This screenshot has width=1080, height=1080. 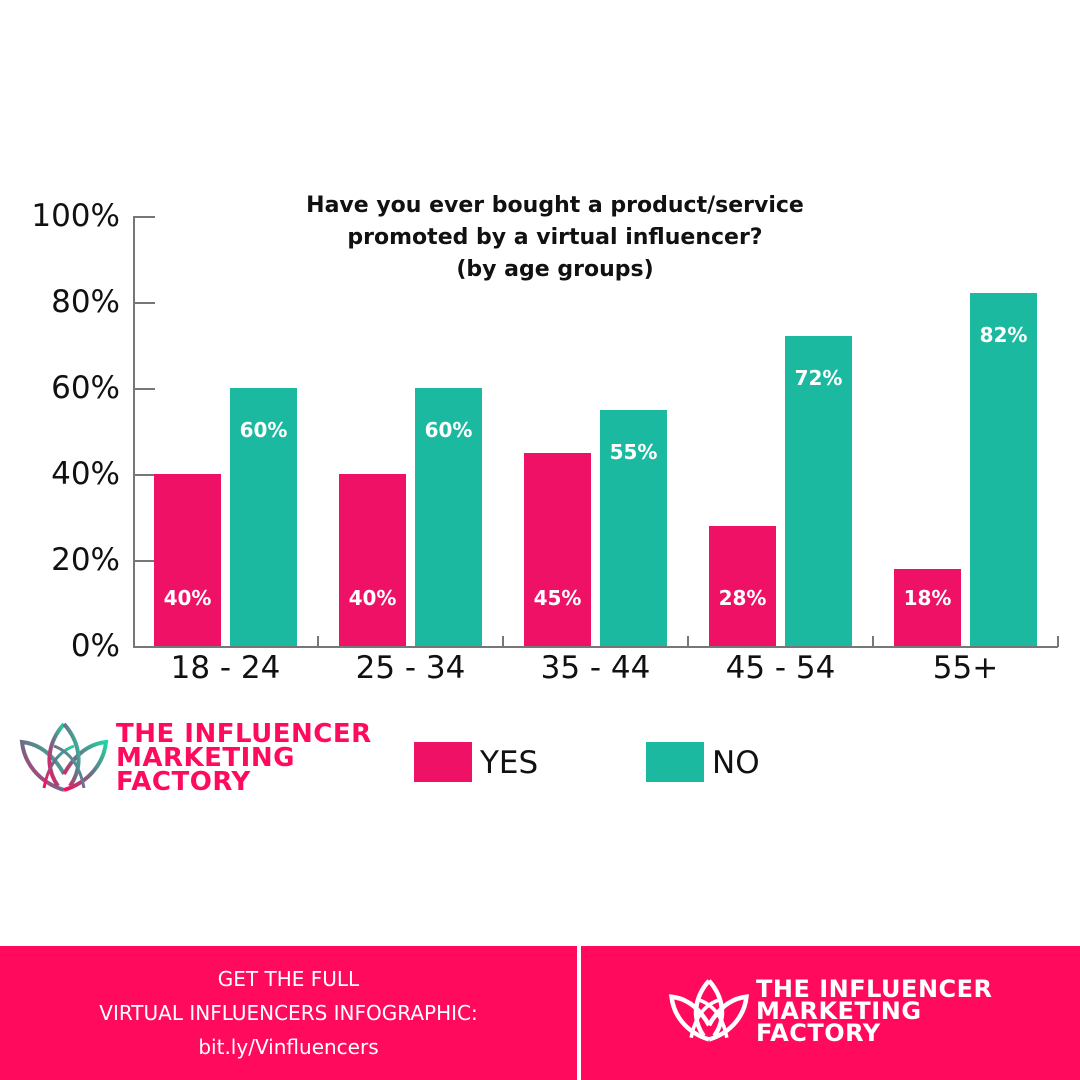 I want to click on bar-value-label: 45%, so click(x=557, y=598).